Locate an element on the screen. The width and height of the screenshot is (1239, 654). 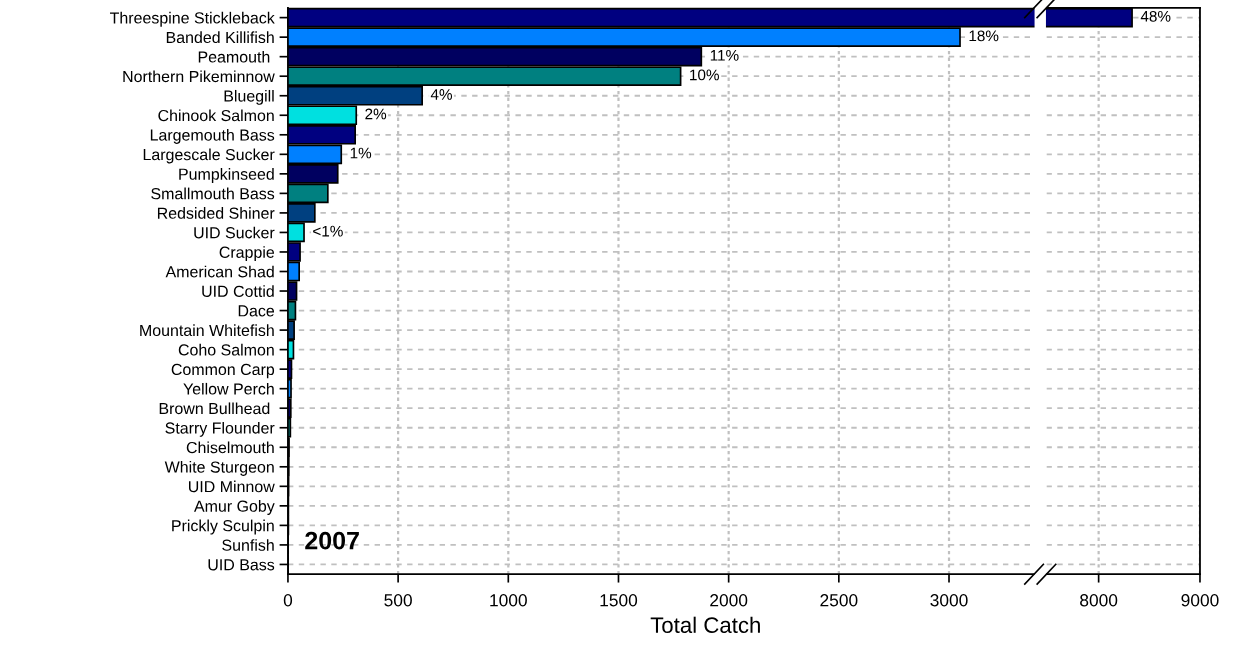
x-tick-label: 1500 is located at coordinates (619, 600).